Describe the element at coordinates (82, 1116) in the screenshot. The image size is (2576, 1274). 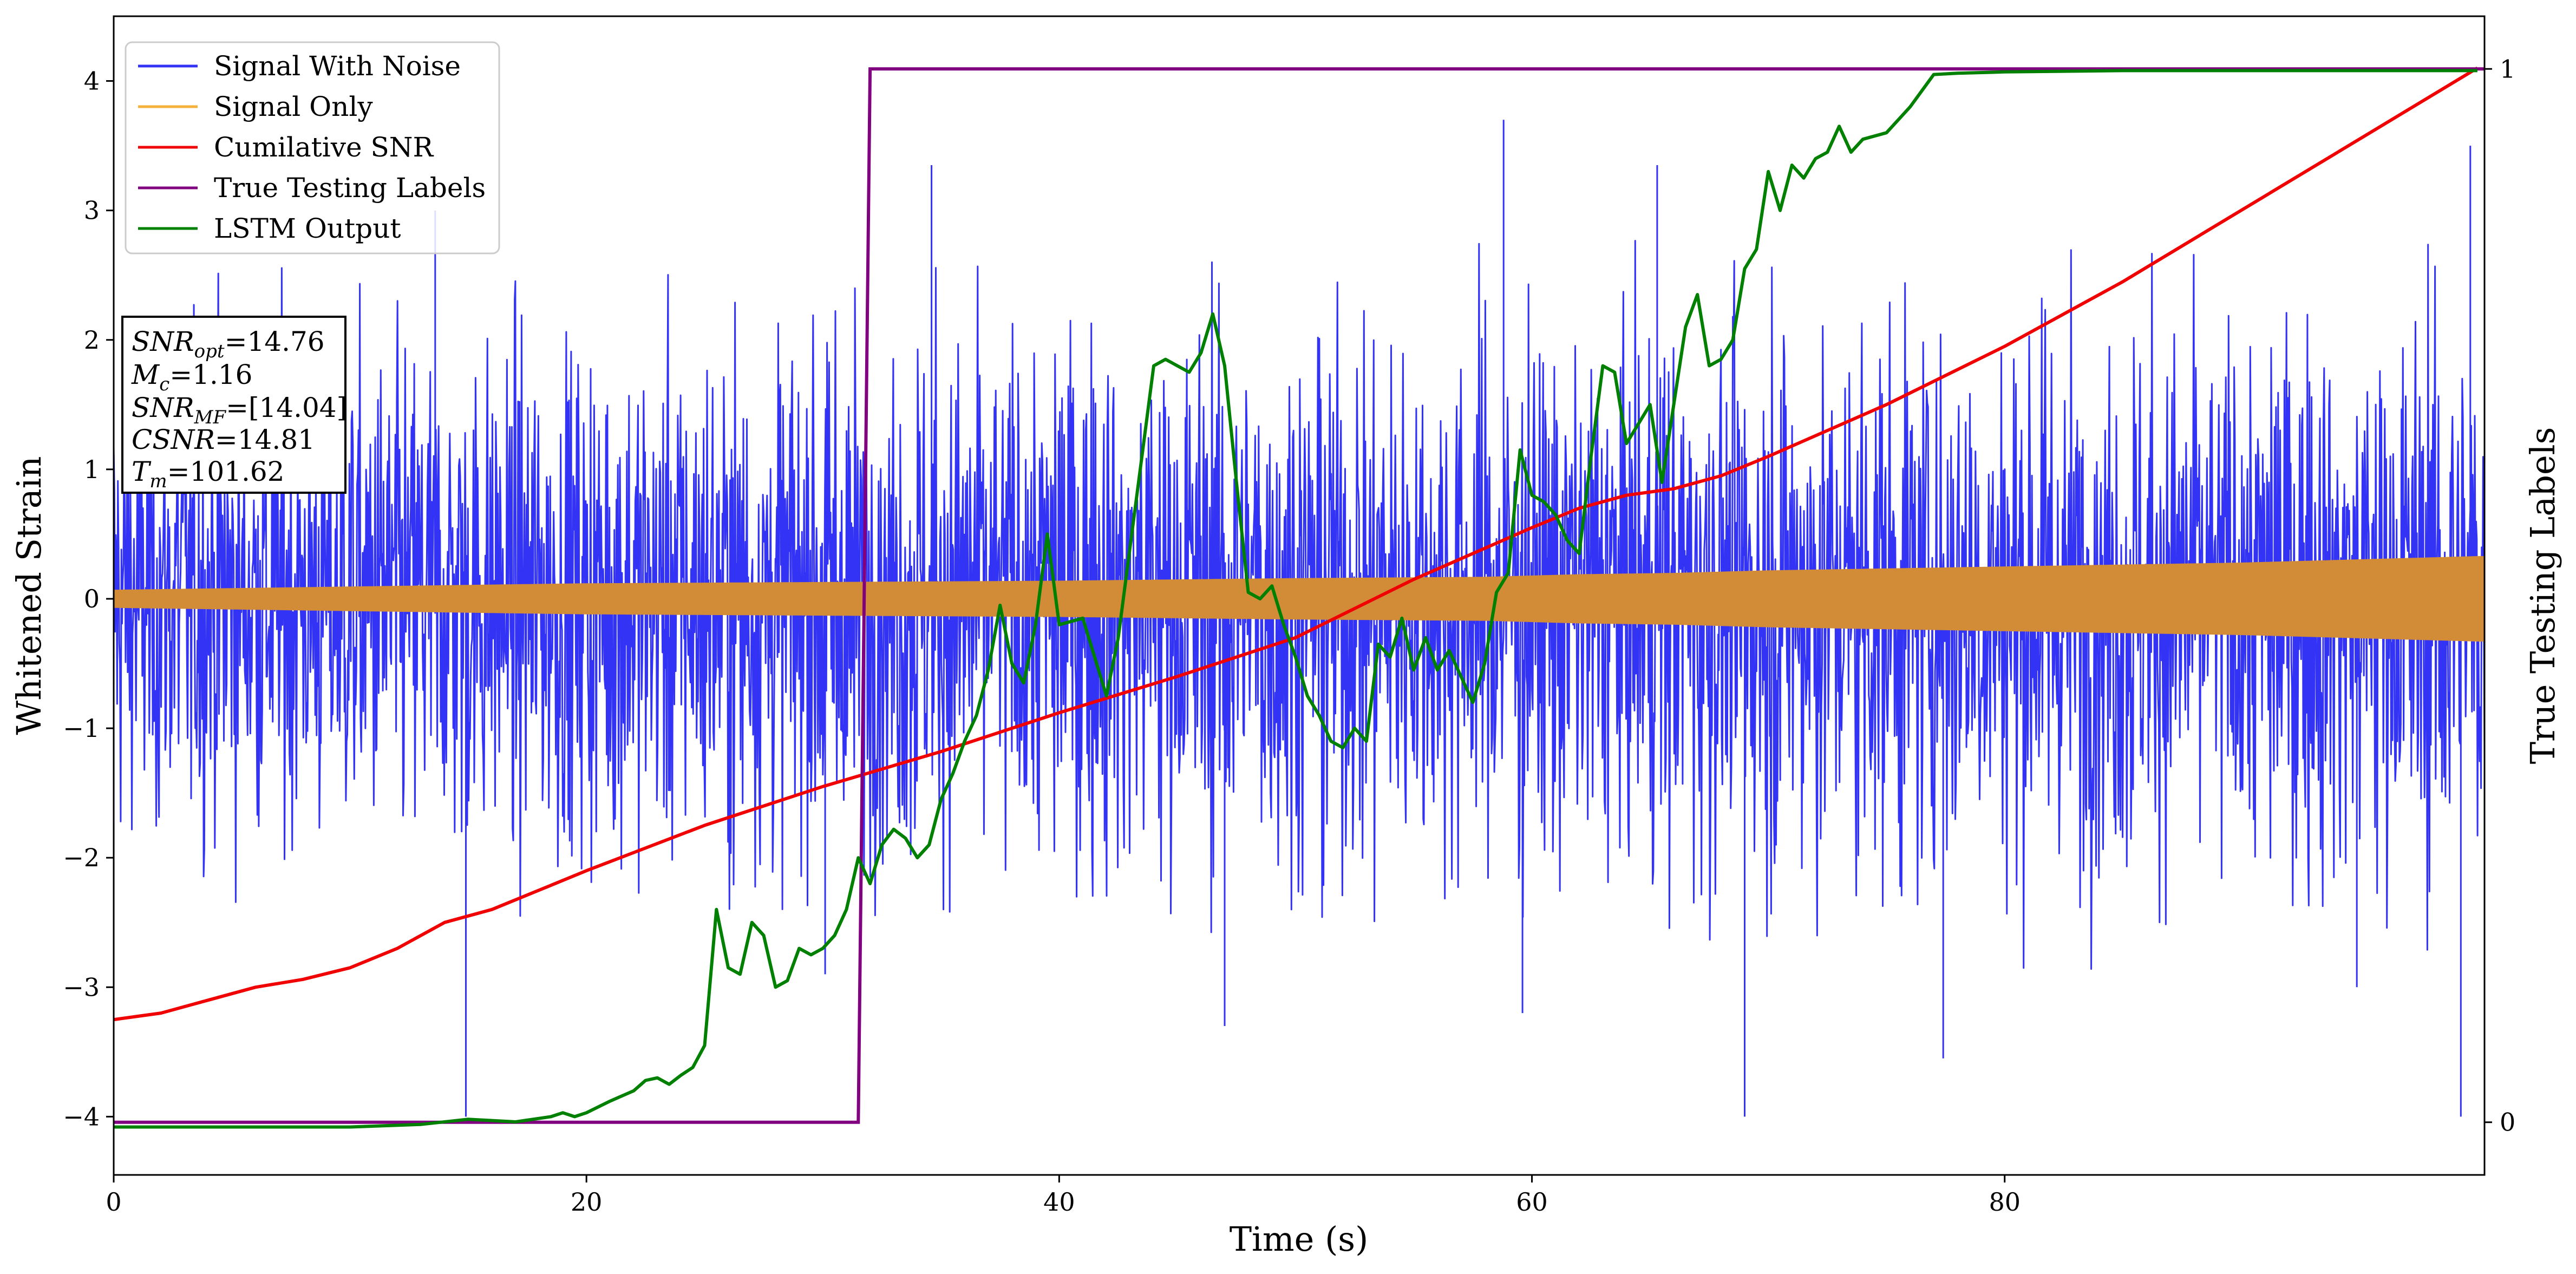
I see `y-tick-label: −4` at that location.